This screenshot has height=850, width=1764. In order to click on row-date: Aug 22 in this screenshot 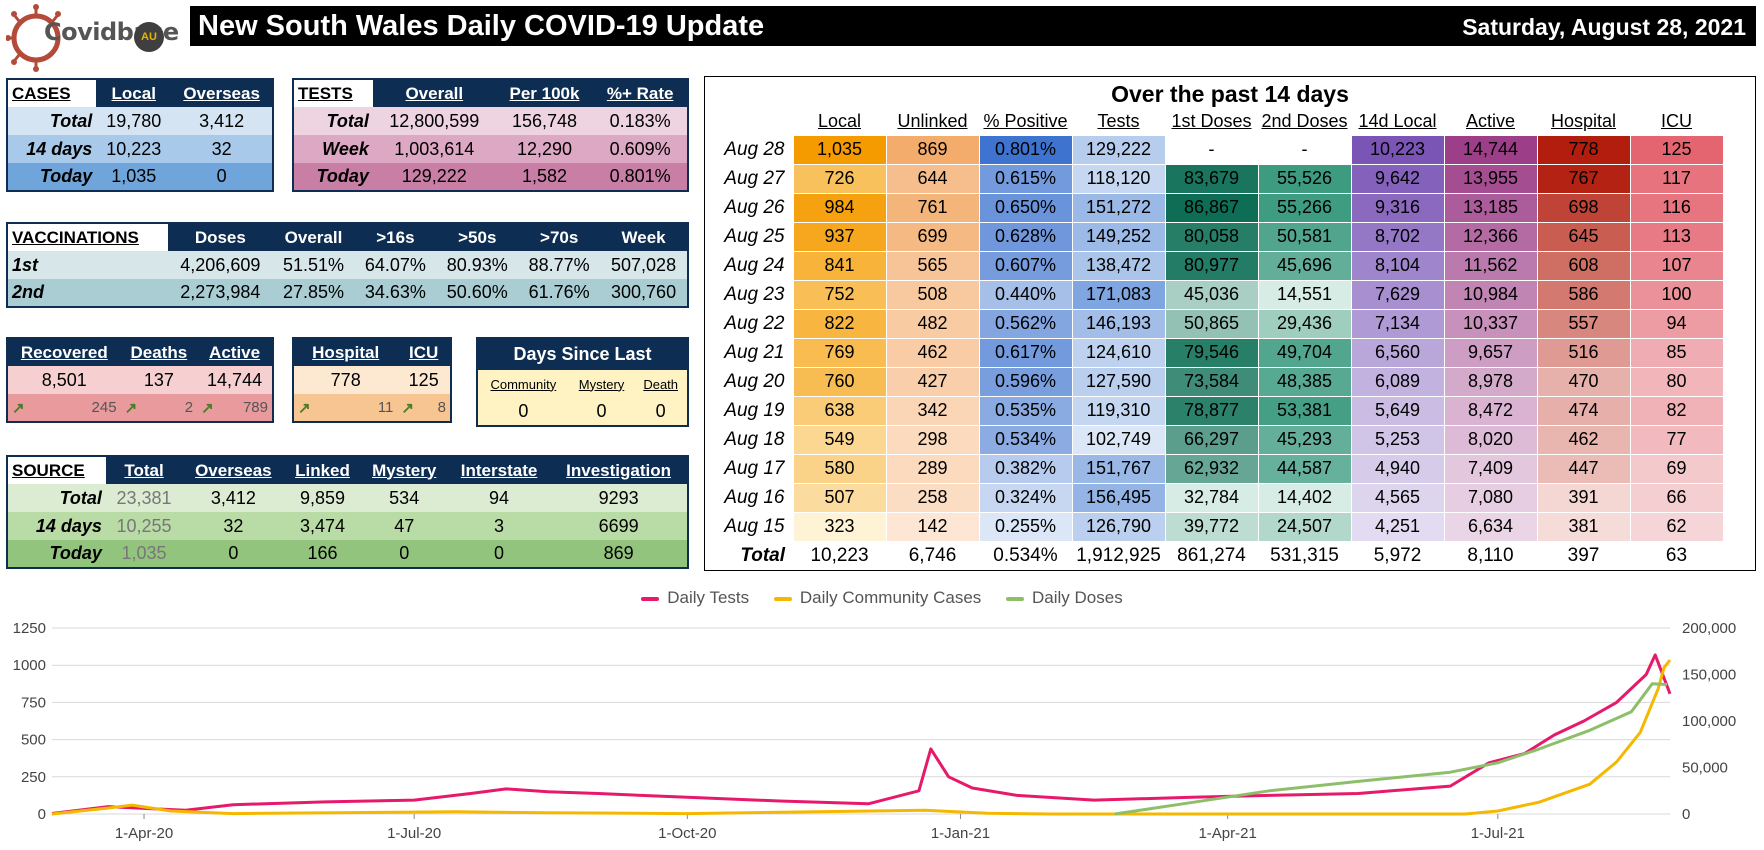, I will do `click(754, 323)`.